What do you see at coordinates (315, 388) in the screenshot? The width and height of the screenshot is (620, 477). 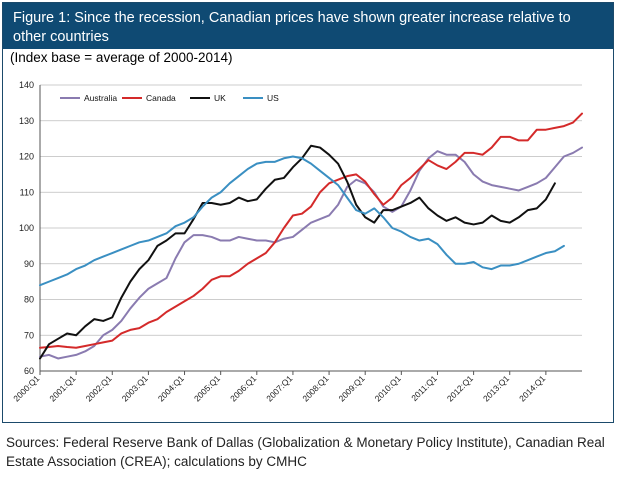 I see `x-tick-label: 2008:Q1` at bounding box center [315, 388].